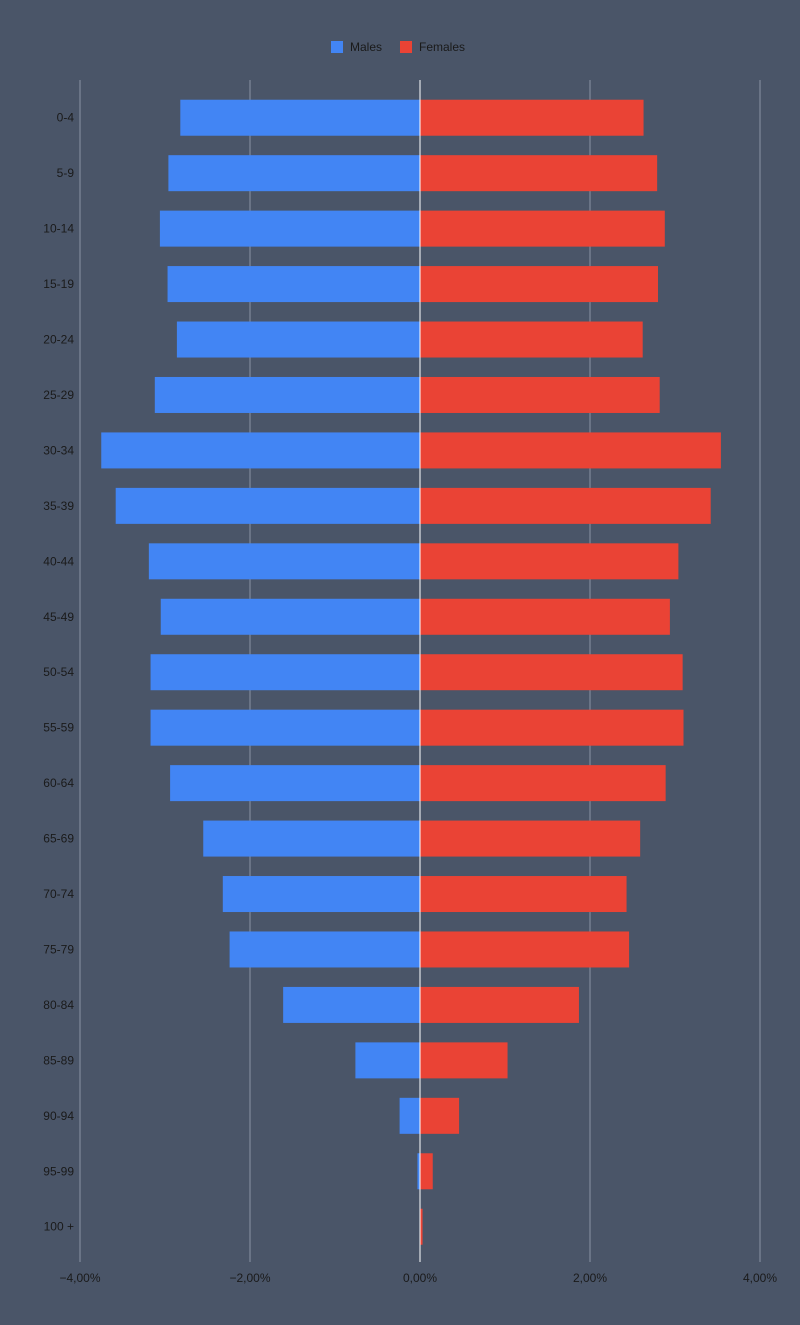 The image size is (800, 1325). Describe the element at coordinates (590, 1278) in the screenshot. I see `x-tick-label: 2,00%` at that location.